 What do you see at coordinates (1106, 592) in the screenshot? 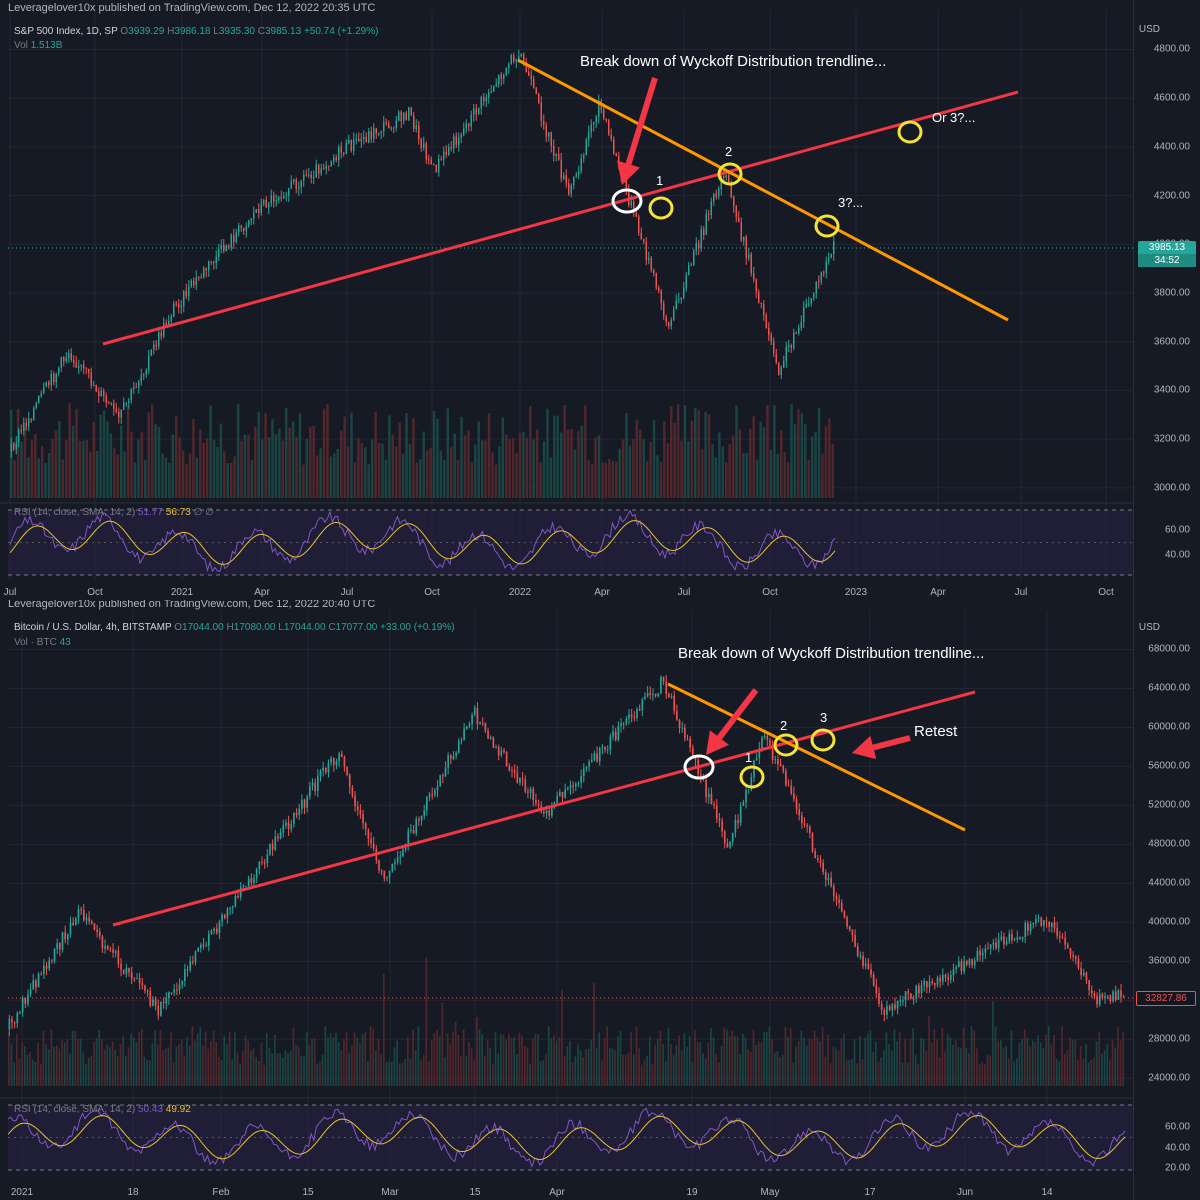
I see `time-tick-label: Oct` at bounding box center [1106, 592].